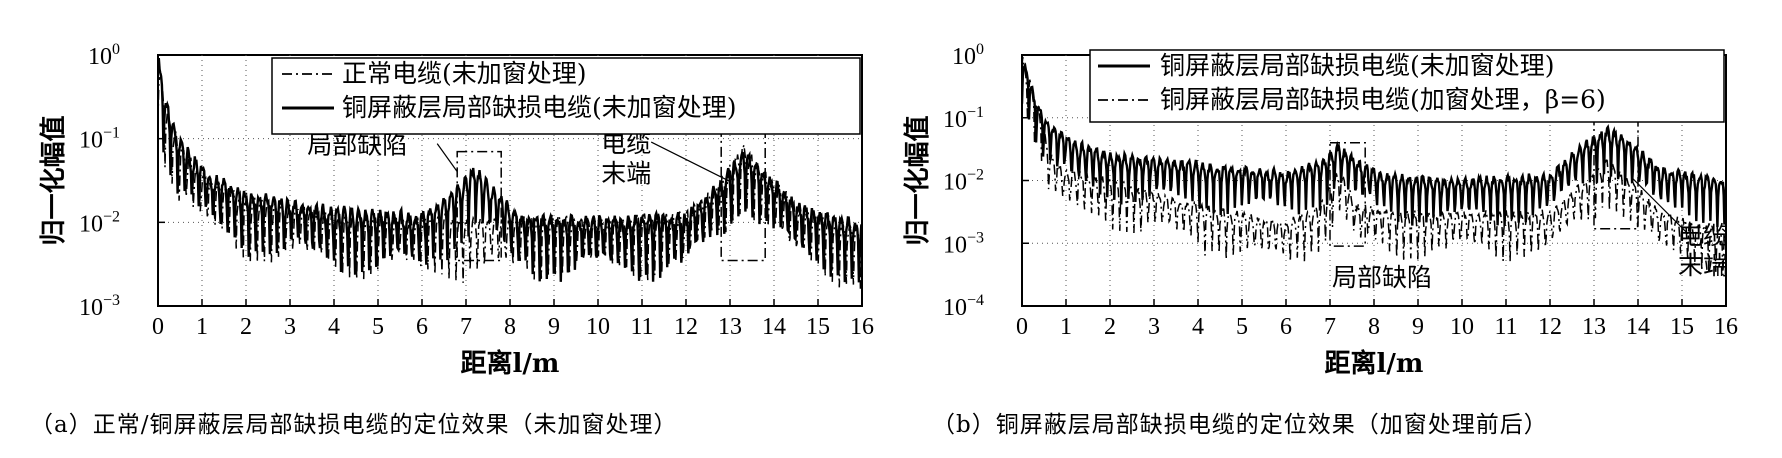 This screenshot has height=458, width=1782. I want to click on legend-label-0: 铜屏蔽层局部缺损电缆(未加窗处理), so click(1357, 65).